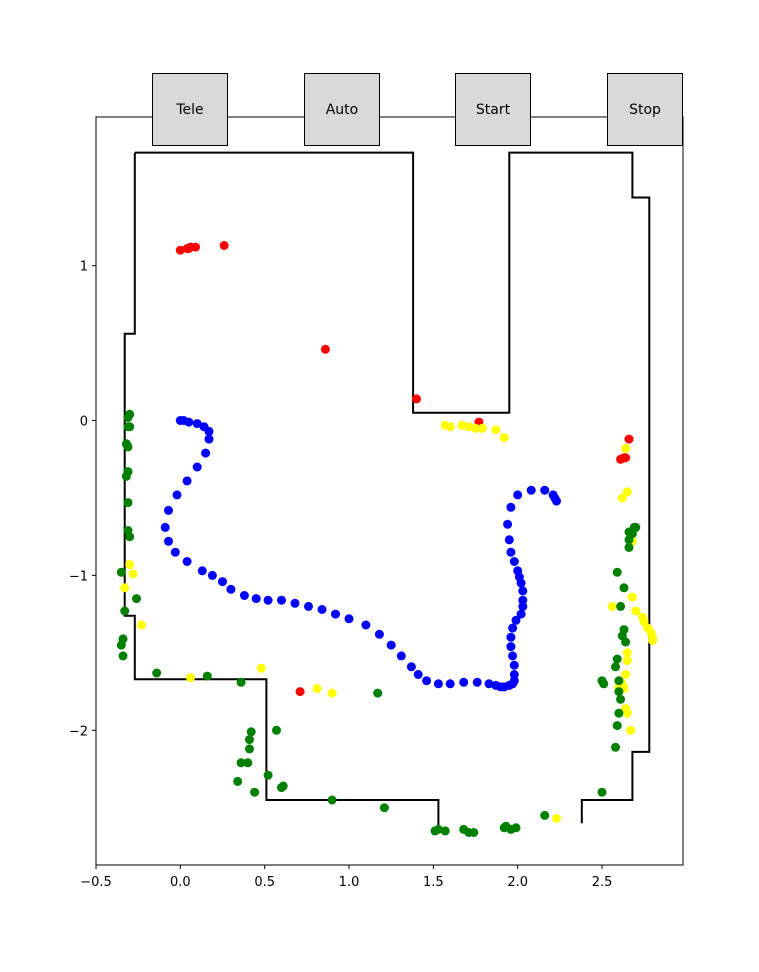 This screenshot has height=972, width=759. What do you see at coordinates (84, 422) in the screenshot?
I see `y-tick-label: 0` at bounding box center [84, 422].